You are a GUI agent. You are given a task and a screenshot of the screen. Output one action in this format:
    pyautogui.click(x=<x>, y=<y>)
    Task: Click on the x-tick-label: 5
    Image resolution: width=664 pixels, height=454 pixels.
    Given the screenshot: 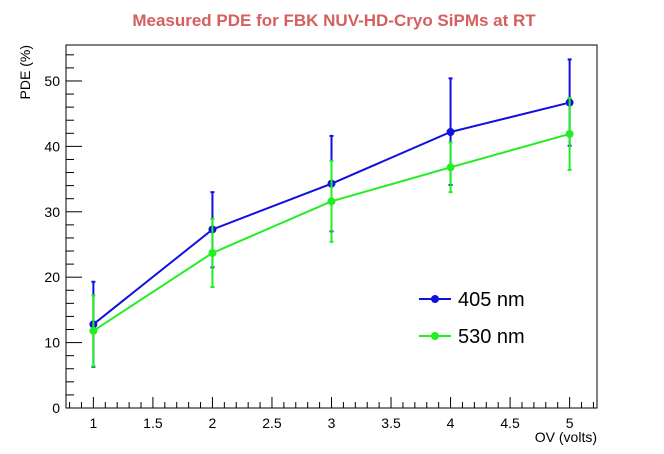 What is the action you would take?
    pyautogui.click(x=570, y=423)
    